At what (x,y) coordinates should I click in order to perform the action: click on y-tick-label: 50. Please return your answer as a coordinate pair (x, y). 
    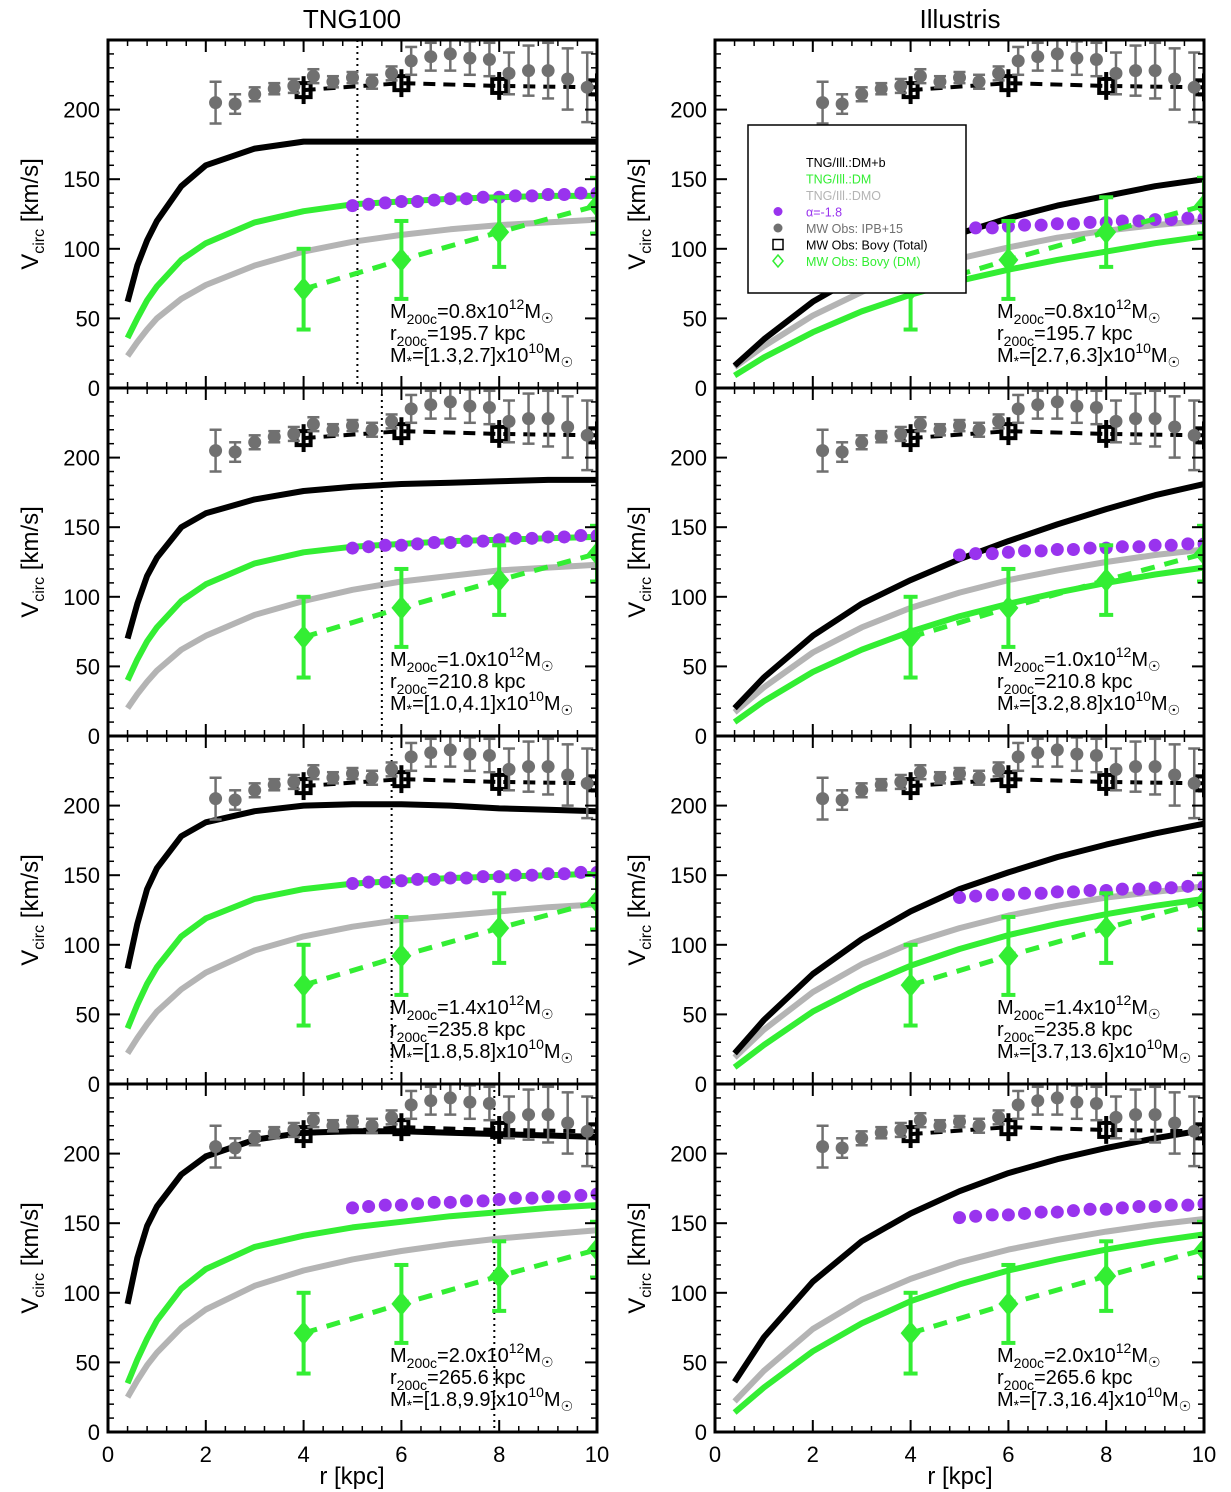
    Looking at the image, I should click on (88, 1014).